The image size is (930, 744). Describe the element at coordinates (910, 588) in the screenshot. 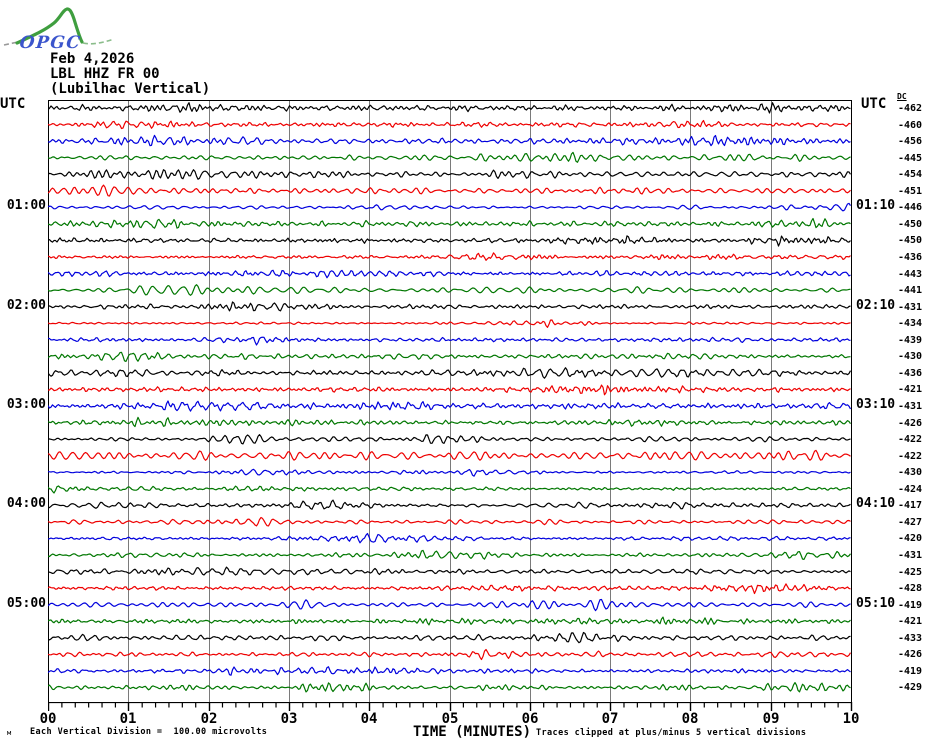

I see `dc-value-label: -428` at that location.